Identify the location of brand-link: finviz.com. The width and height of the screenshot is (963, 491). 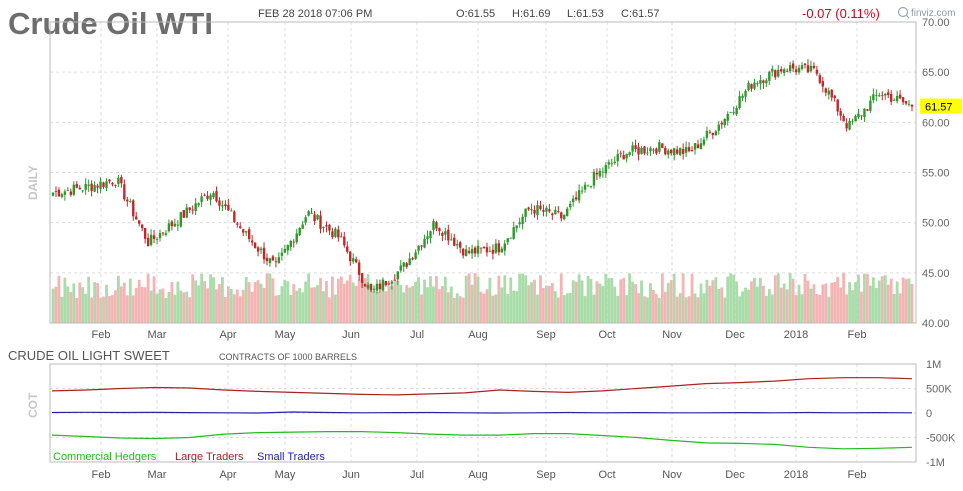
(933, 13).